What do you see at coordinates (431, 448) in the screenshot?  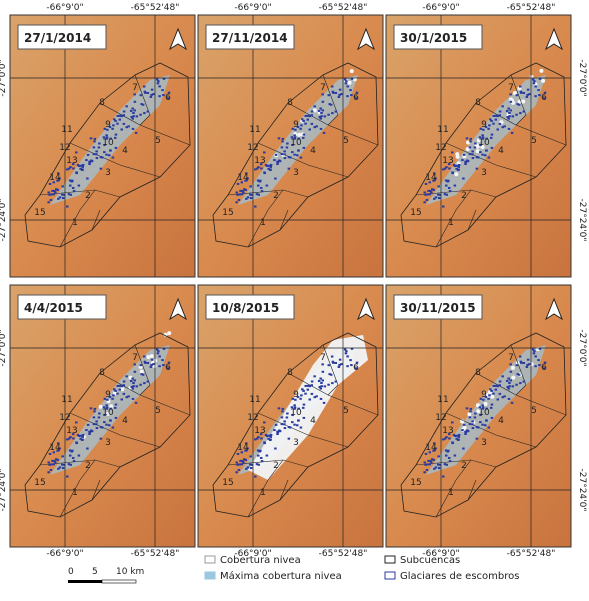 I see `subbasin-number: 14` at bounding box center [431, 448].